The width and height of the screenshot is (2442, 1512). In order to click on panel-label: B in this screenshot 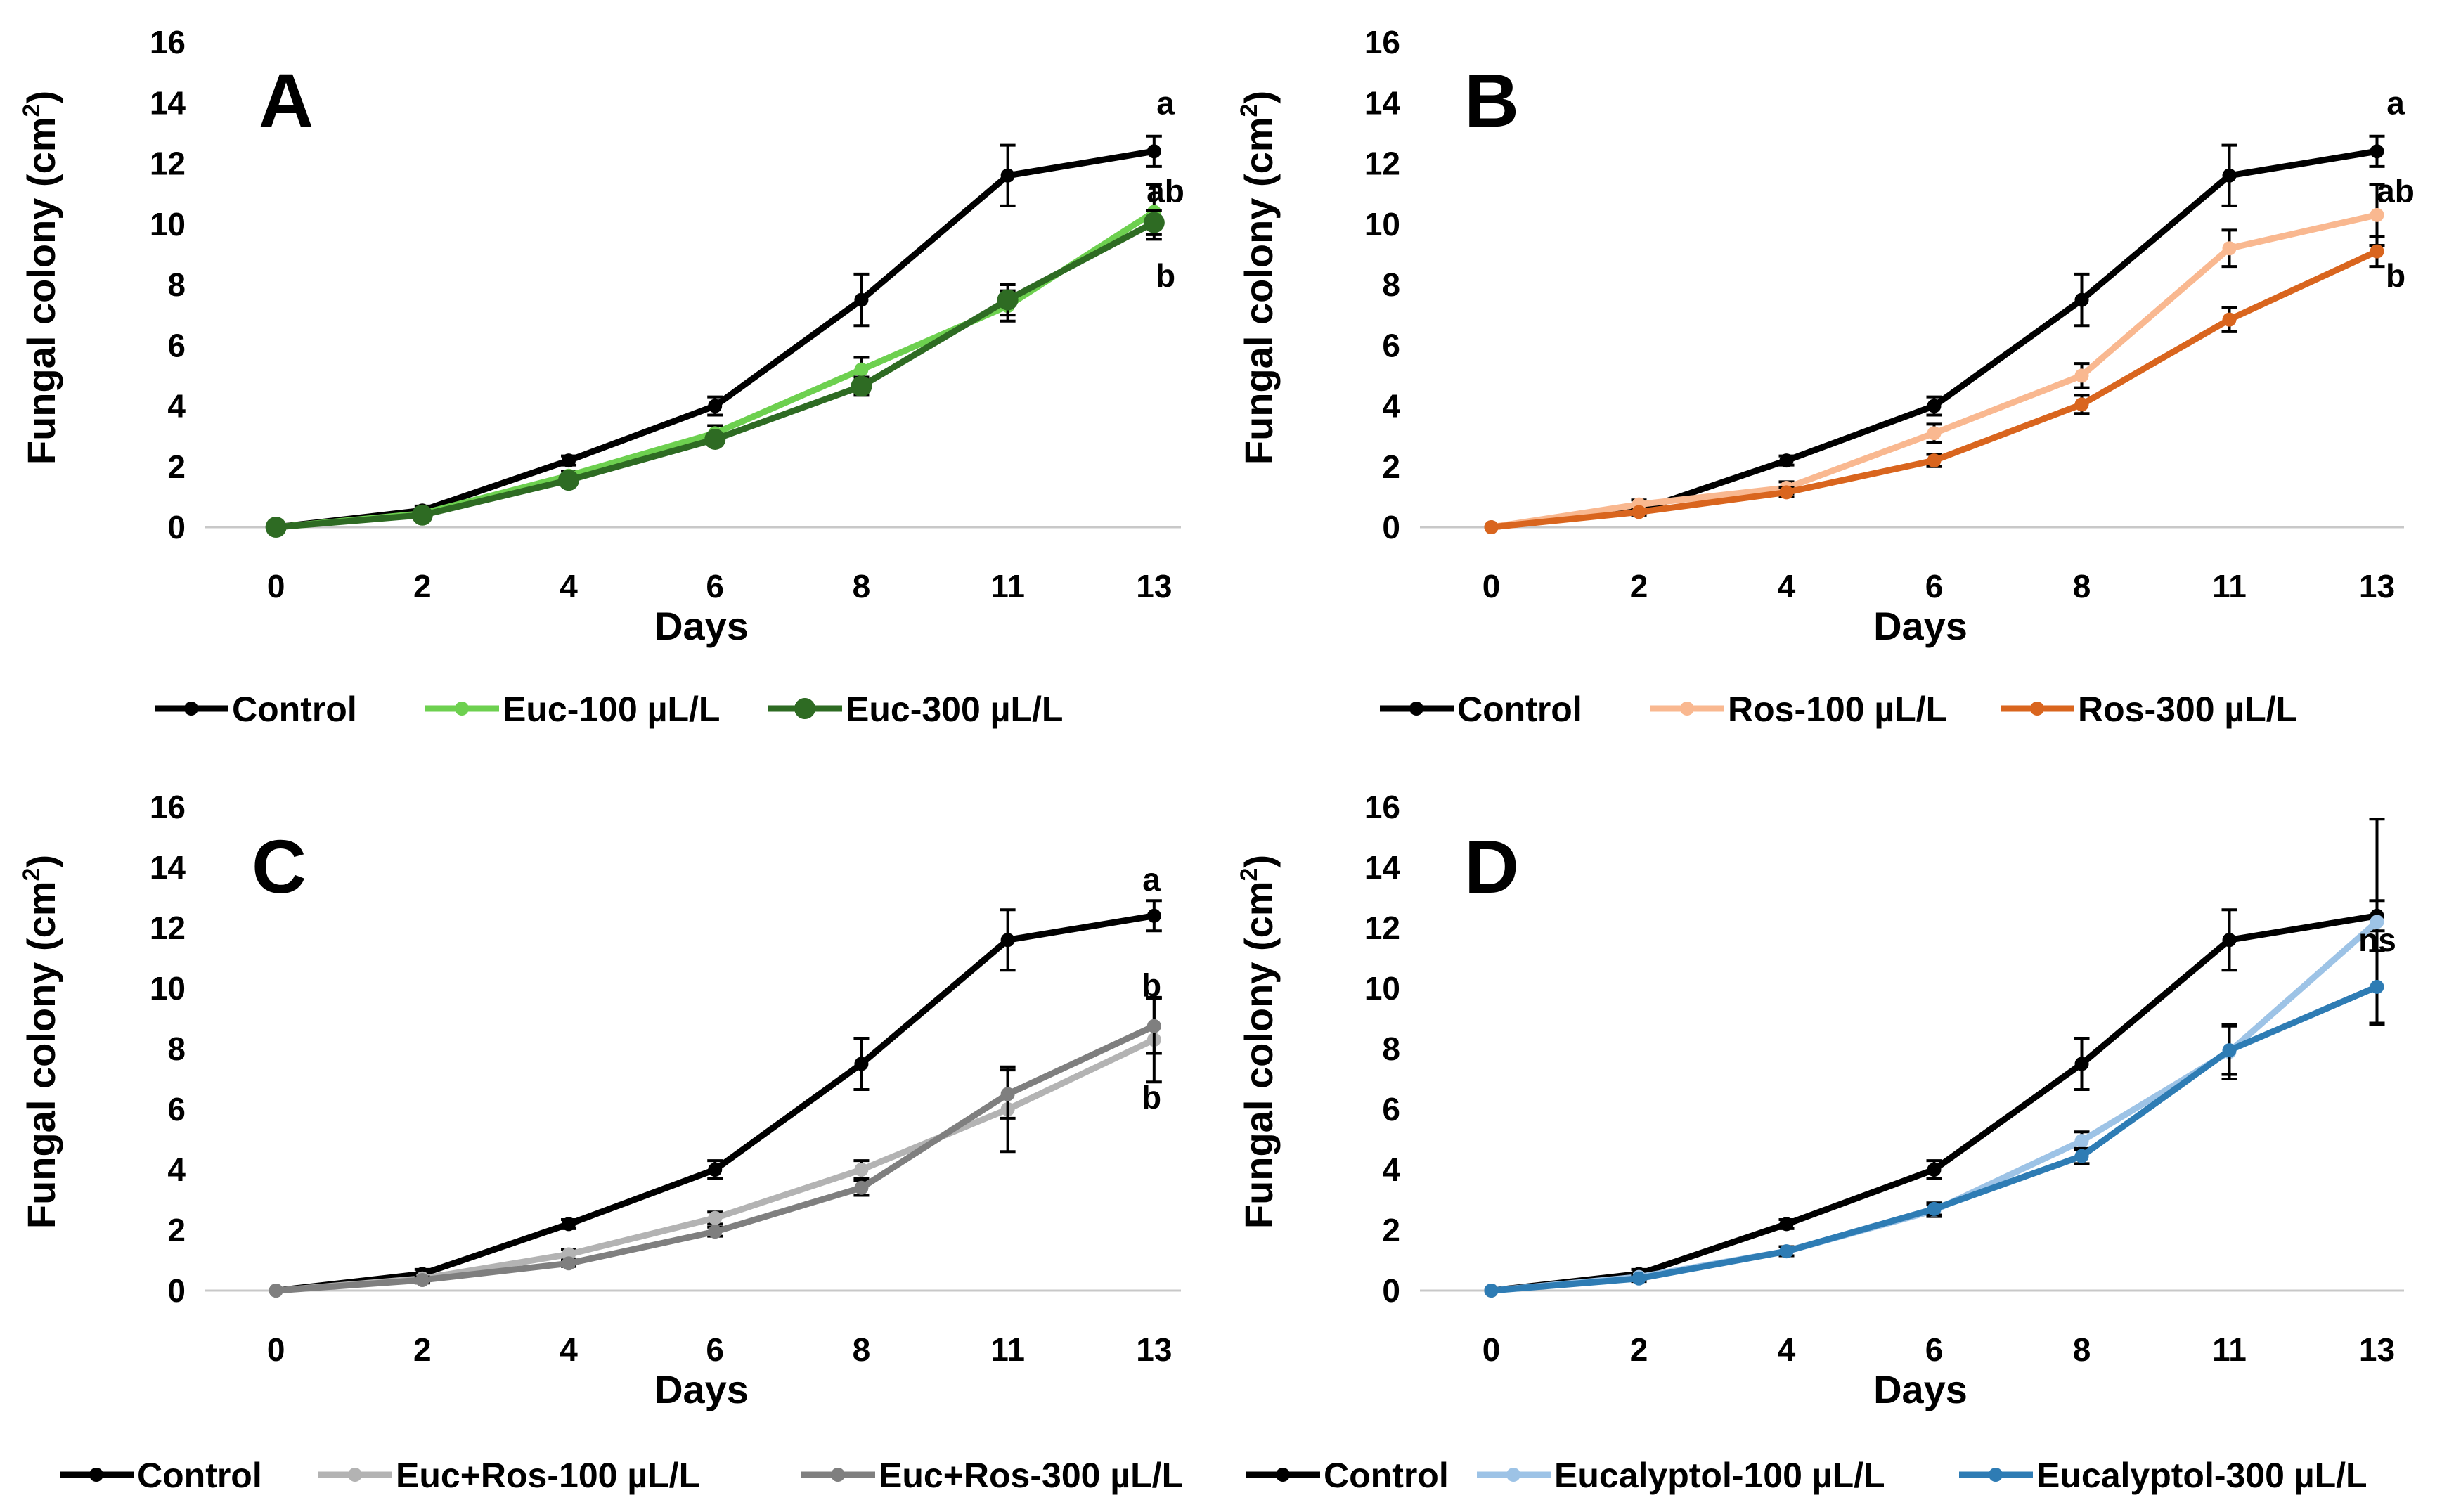, I will do `click(1491, 100)`.